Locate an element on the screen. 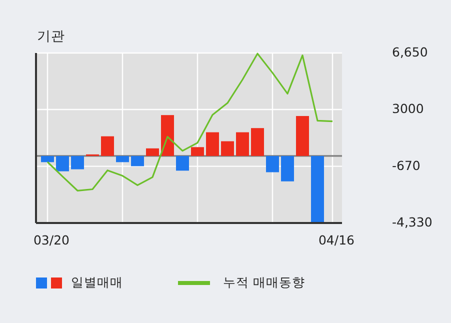  x-tick-label: 04/16 is located at coordinates (336, 240).